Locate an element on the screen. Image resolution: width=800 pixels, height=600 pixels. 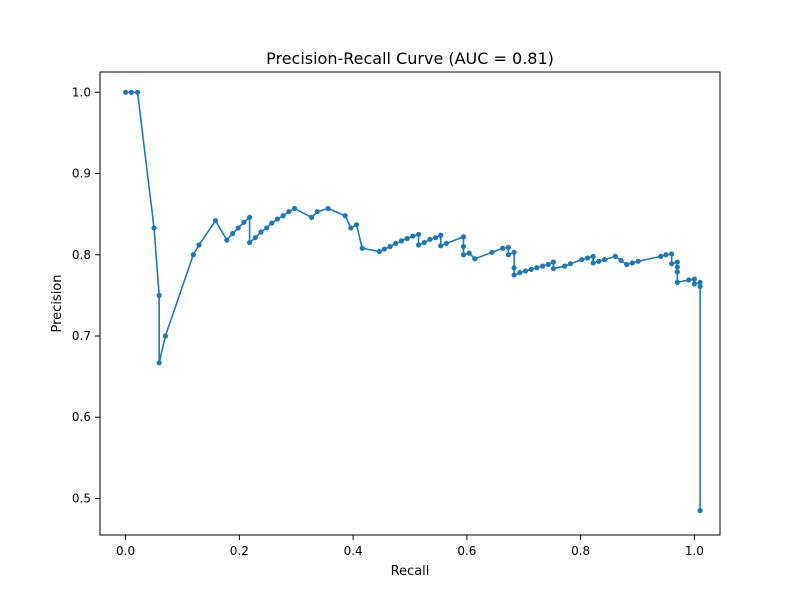
y-axis: 0.5 0.6 0.7 0.8 0.9 1.0 is located at coordinates (86, 295).